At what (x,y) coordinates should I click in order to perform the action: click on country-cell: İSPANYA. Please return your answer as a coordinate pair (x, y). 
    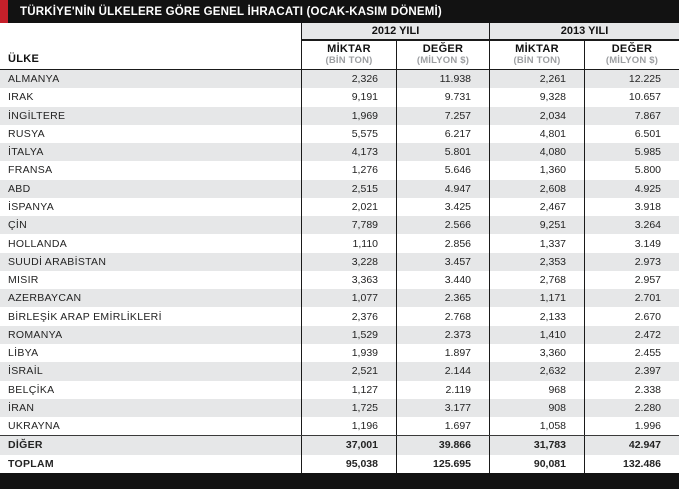
    Looking at the image, I should click on (31, 206).